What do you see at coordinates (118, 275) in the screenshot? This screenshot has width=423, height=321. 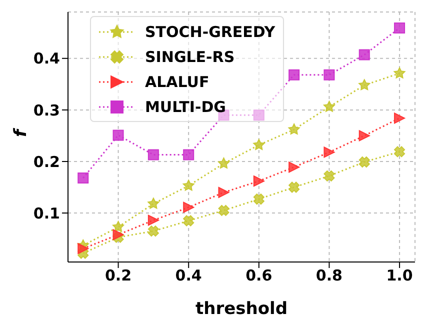 I see `x-tick-label: 0.2` at bounding box center [118, 275].